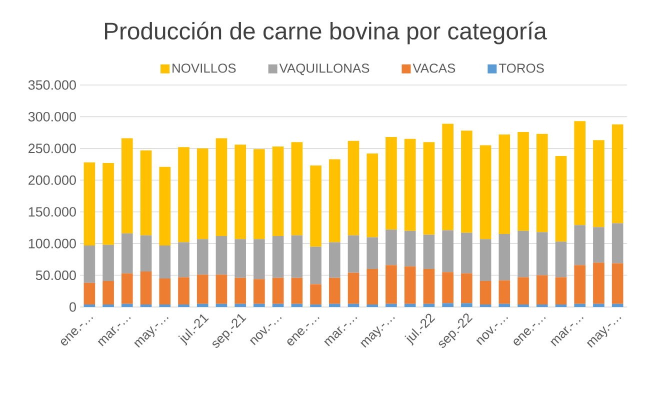 This screenshot has height=398, width=647. Describe the element at coordinates (324, 70) in the screenshot. I see `legend-label: VAQUILLONAS` at that location.